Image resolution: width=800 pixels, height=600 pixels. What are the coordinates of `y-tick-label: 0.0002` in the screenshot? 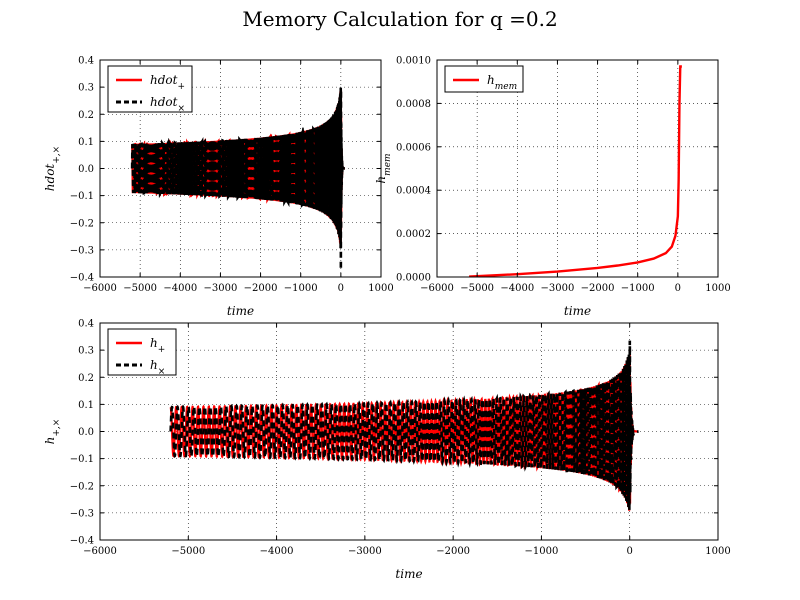 It's located at (413, 234).